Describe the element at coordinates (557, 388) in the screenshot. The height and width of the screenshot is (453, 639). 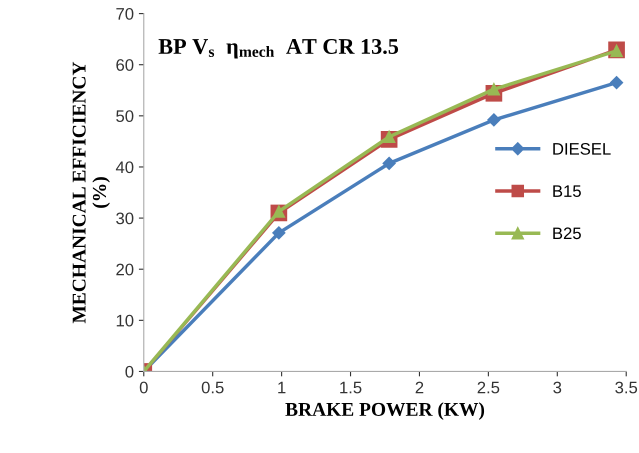
I see `x-tick-label: 3` at that location.